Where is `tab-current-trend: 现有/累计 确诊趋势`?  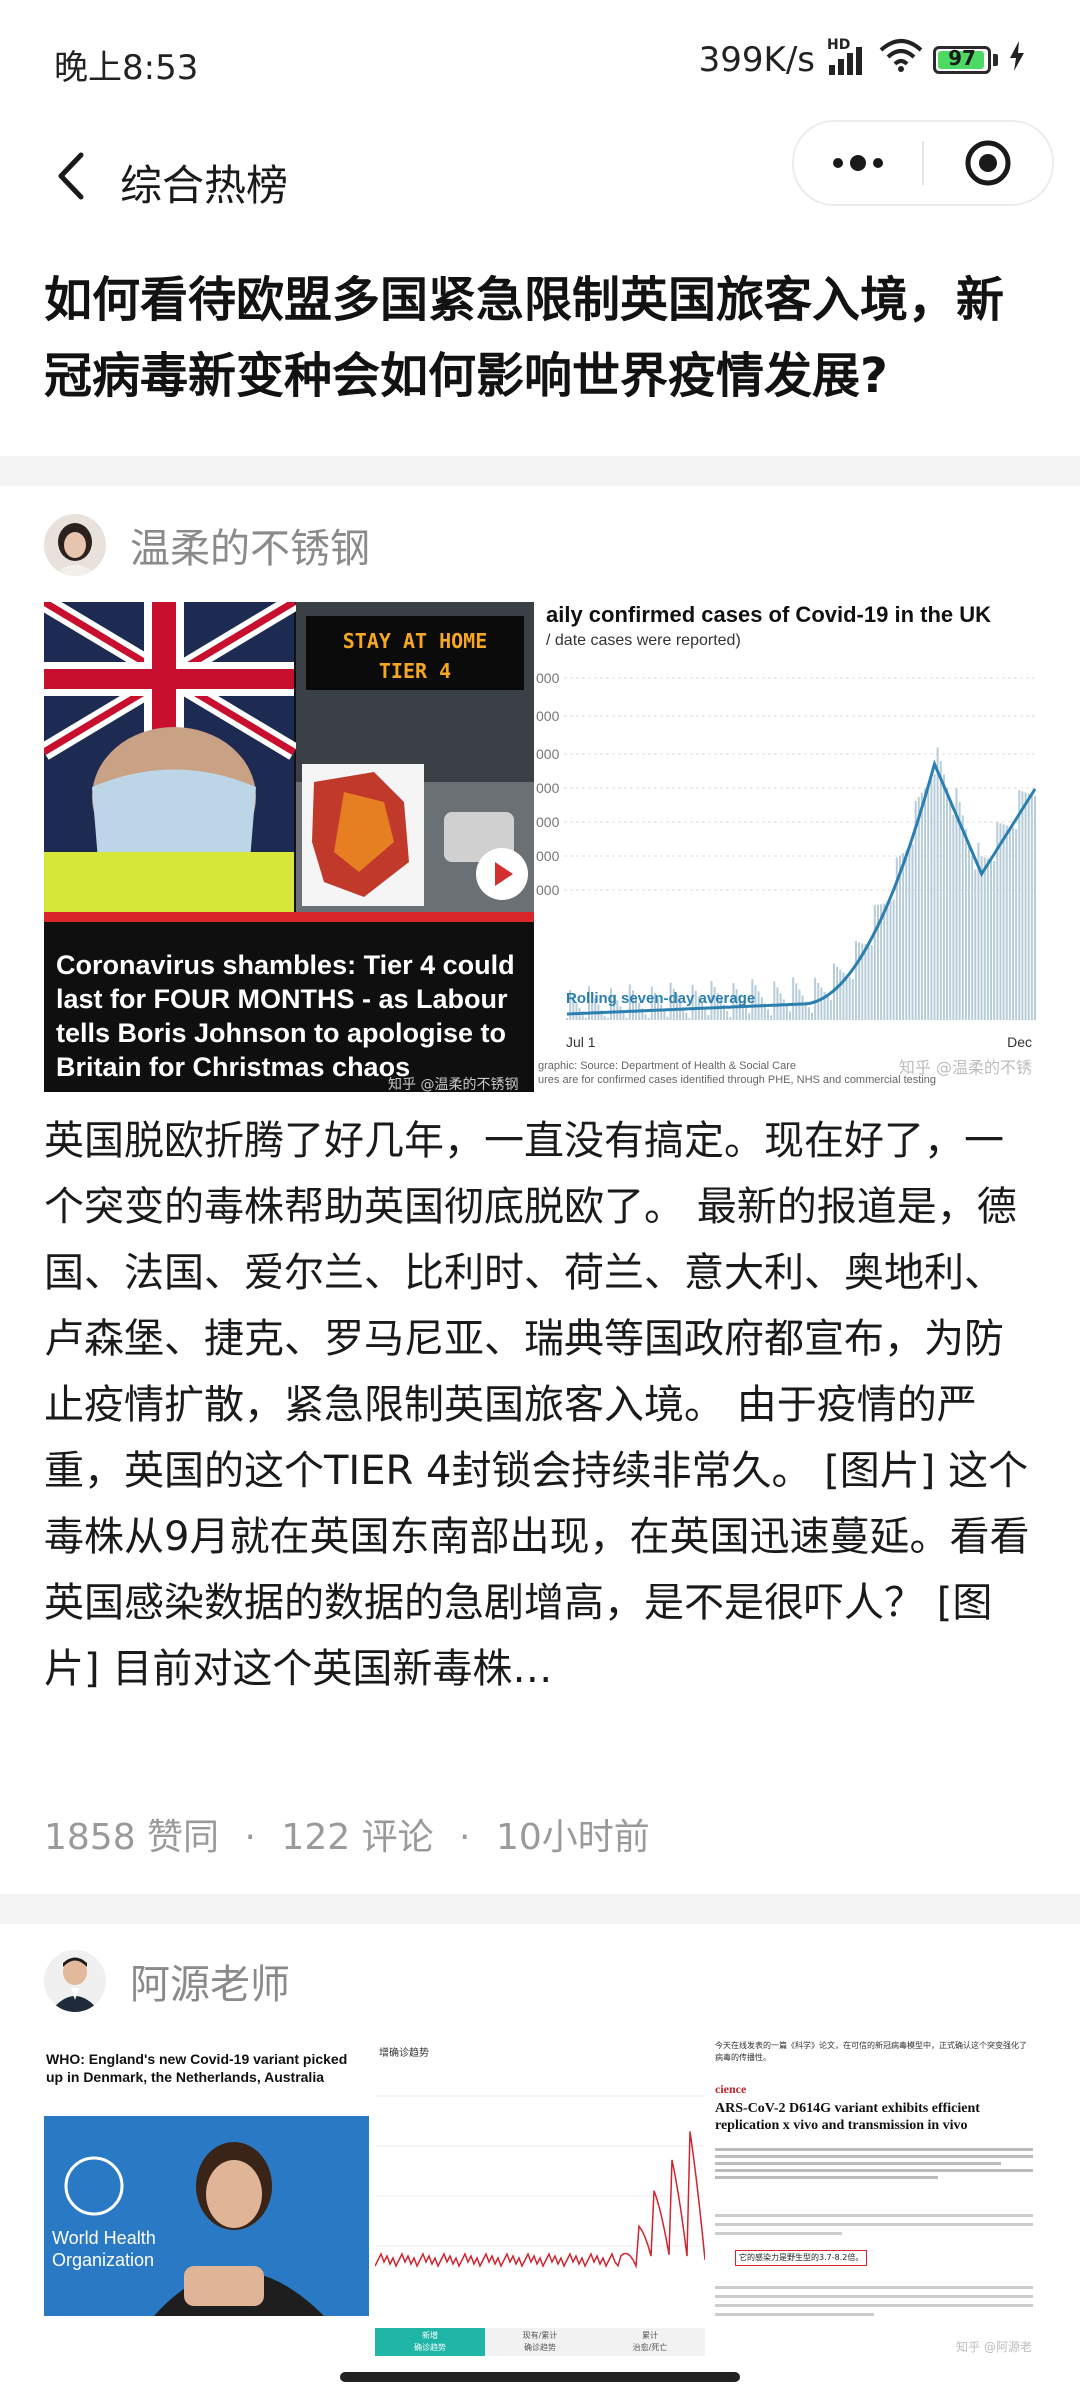 tab-current-trend: 现有/累计 确诊趋势 is located at coordinates (540, 2342).